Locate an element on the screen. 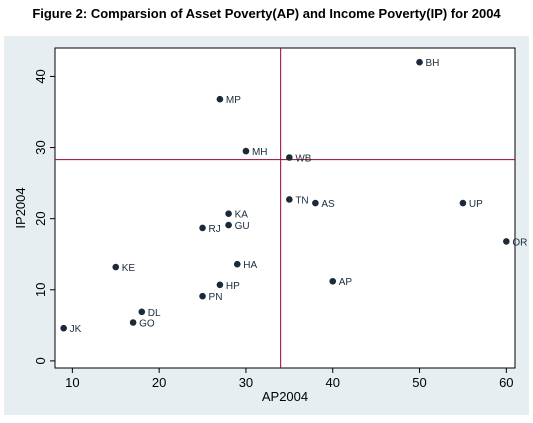 This screenshot has height=423, width=533. point-label: OR is located at coordinates (519, 242).